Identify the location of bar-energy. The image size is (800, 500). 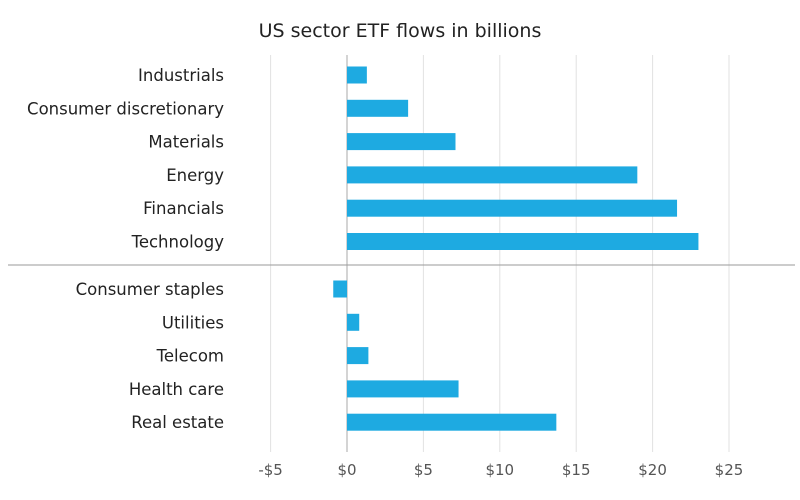
(492, 175).